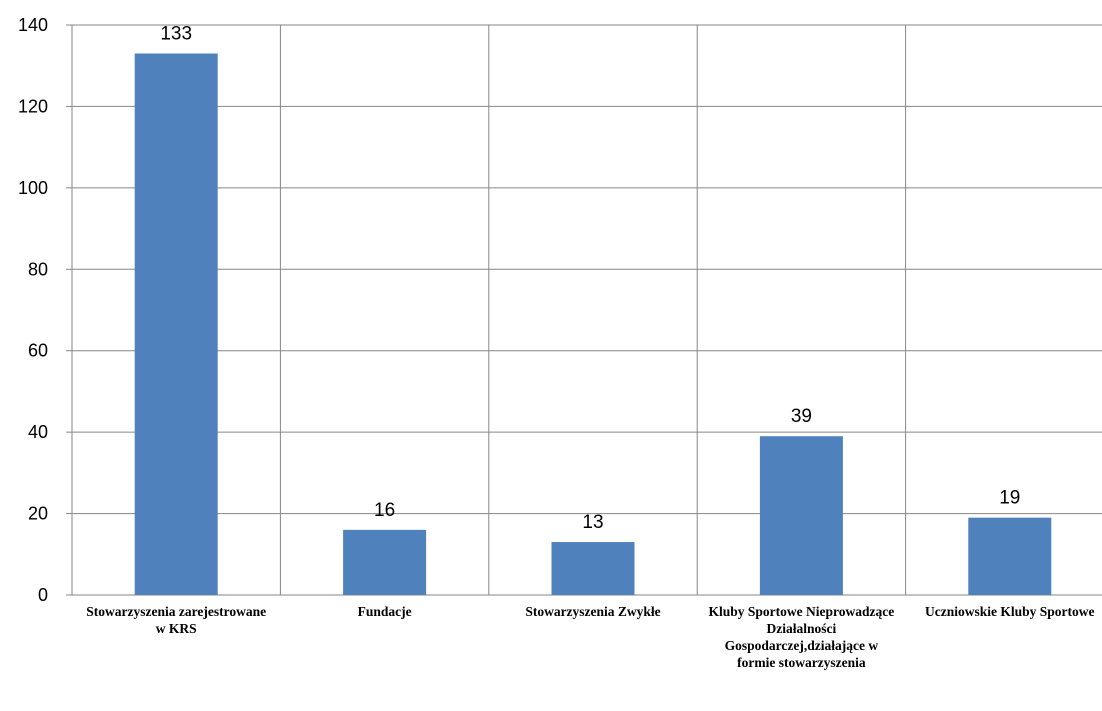 This screenshot has width=1102, height=711. I want to click on x-tick-label: Fundacje, so click(384, 611).